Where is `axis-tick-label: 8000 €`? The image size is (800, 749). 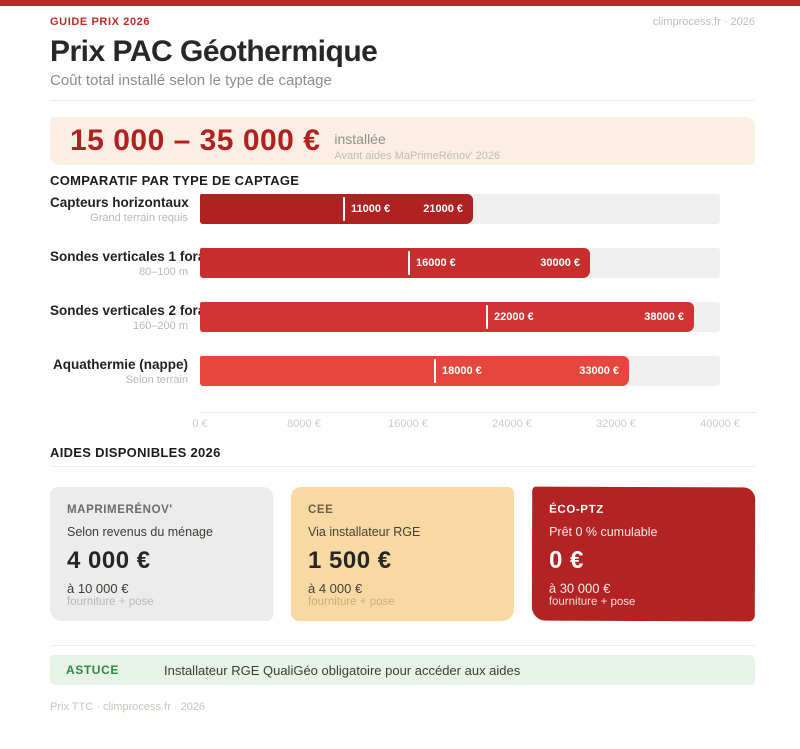
axis-tick-label: 8000 € is located at coordinates (304, 424).